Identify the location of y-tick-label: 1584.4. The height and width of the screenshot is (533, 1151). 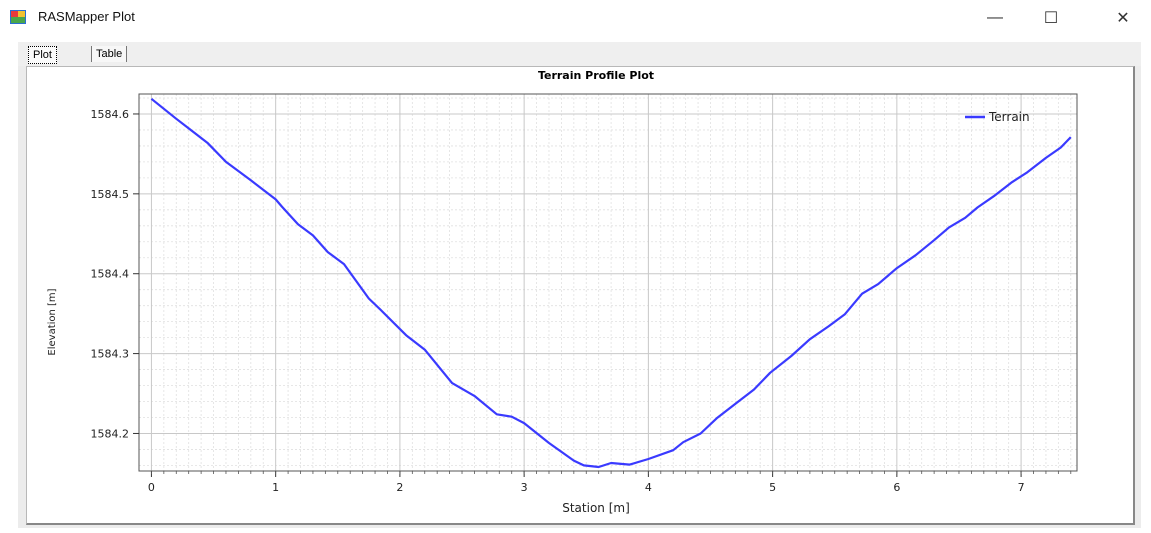
(110, 274).